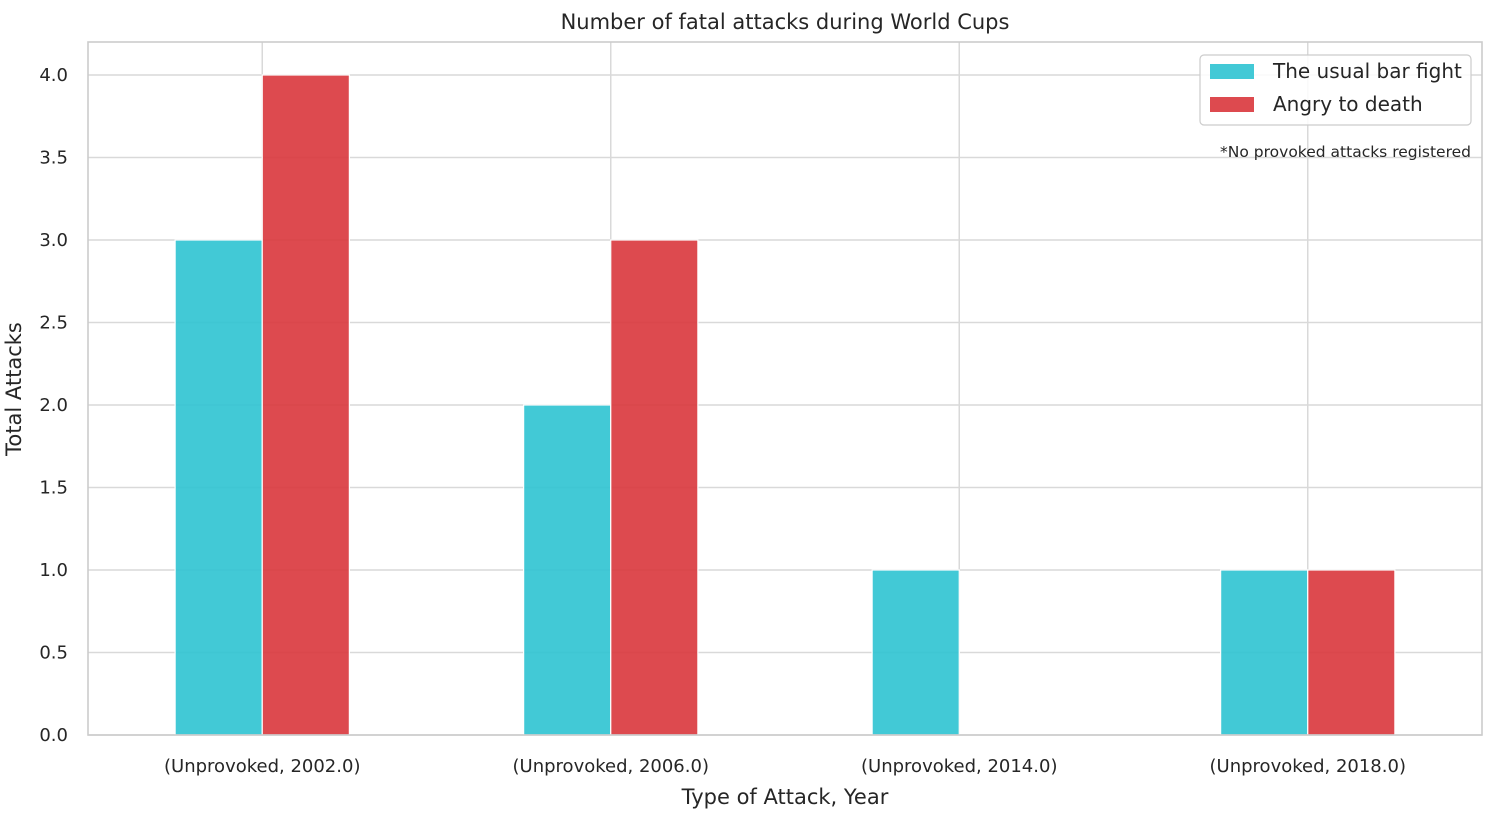 This screenshot has width=1509, height=817. Describe the element at coordinates (1232, 104) in the screenshot. I see `legend-swatch-angry` at that location.